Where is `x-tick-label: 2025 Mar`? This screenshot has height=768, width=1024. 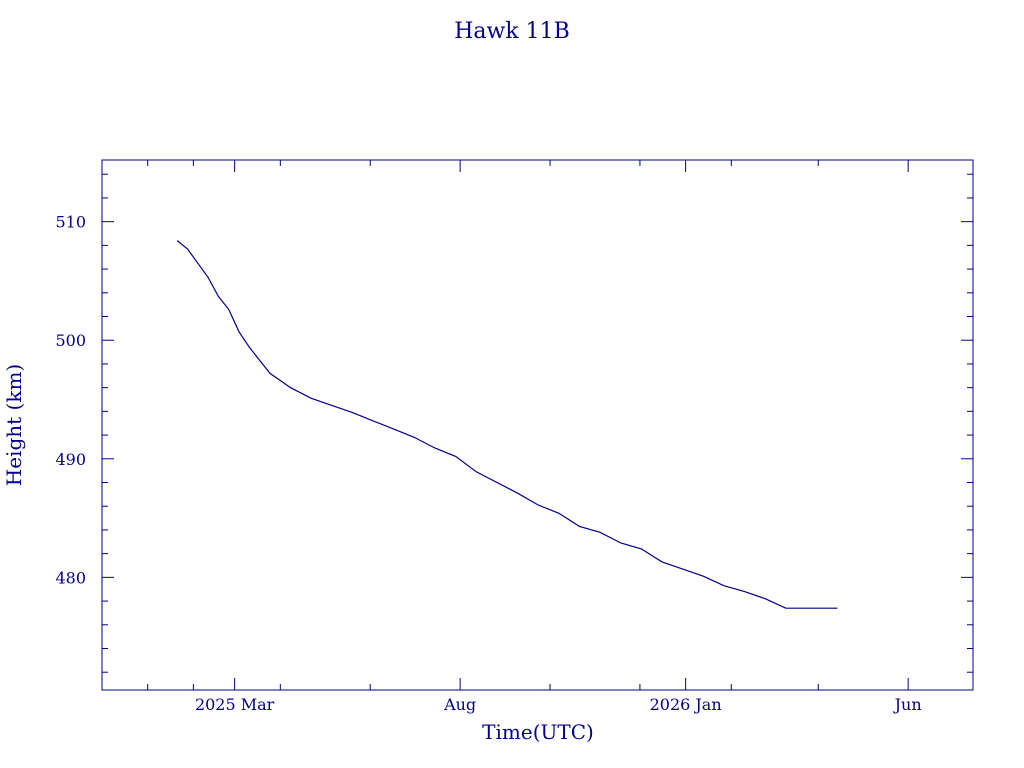
x-tick-label: 2025 Mar is located at coordinates (235, 704).